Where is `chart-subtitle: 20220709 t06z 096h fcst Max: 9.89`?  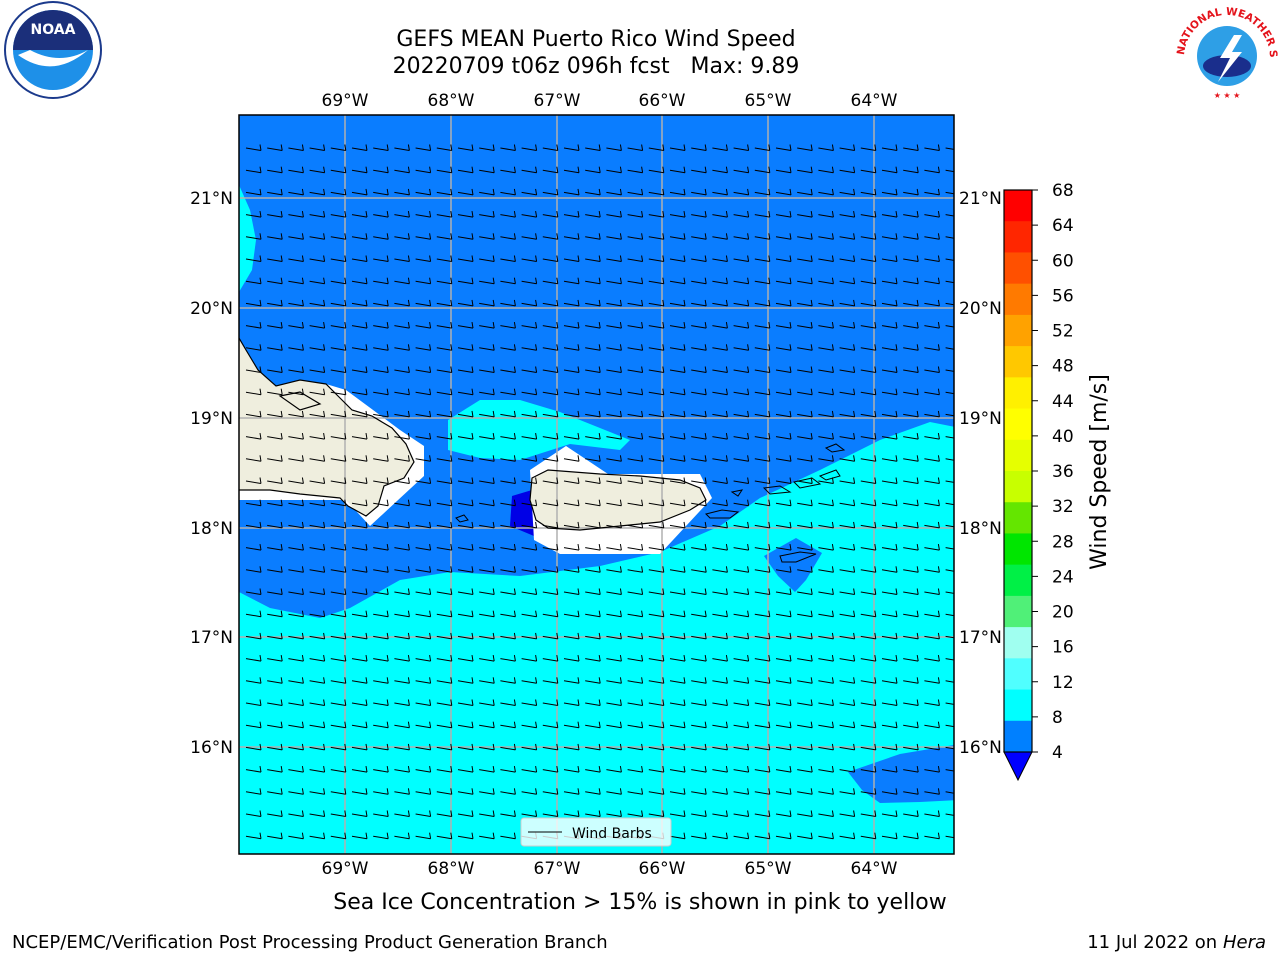 chart-subtitle: 20220709 t06z 096h fcst Max: 9.89 is located at coordinates (596, 66).